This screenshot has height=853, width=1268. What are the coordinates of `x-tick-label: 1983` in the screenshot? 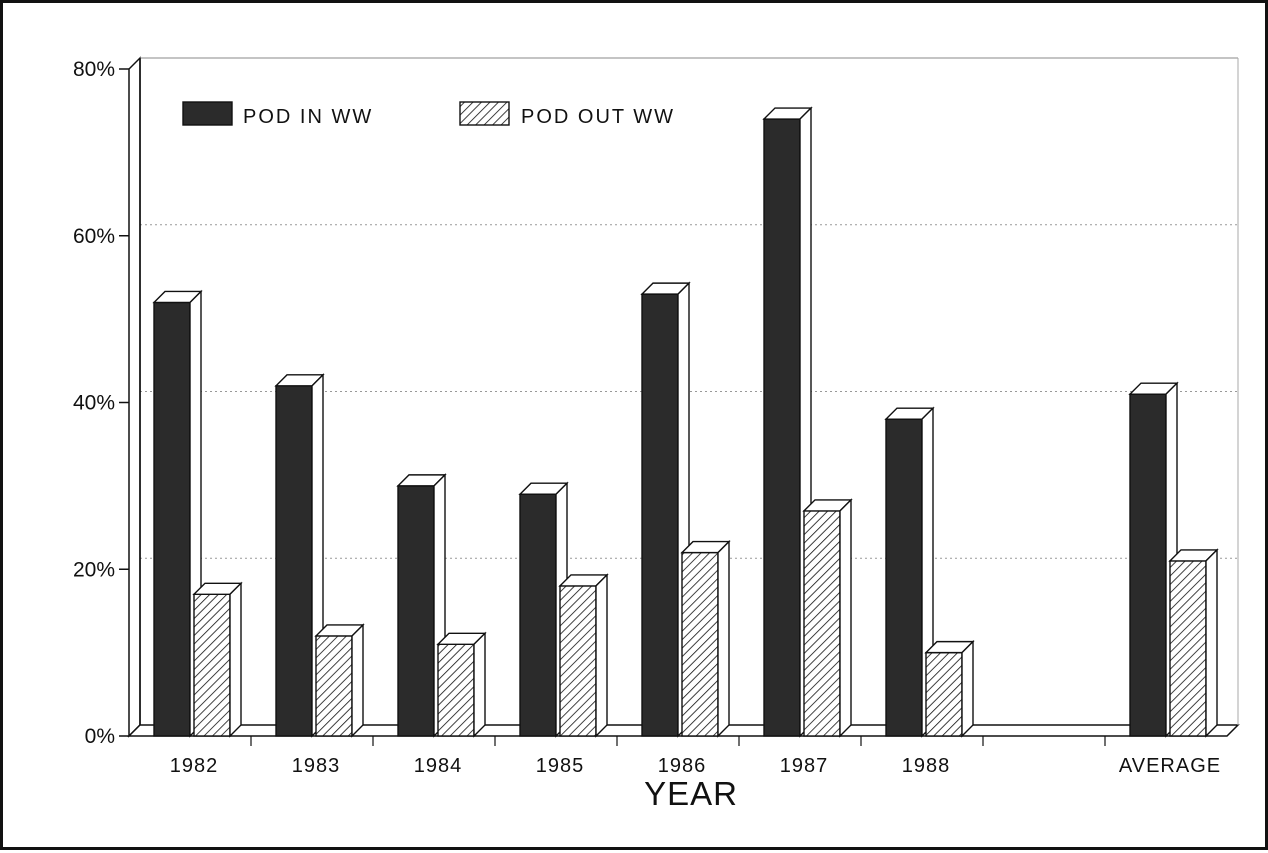 It's located at (316, 766).